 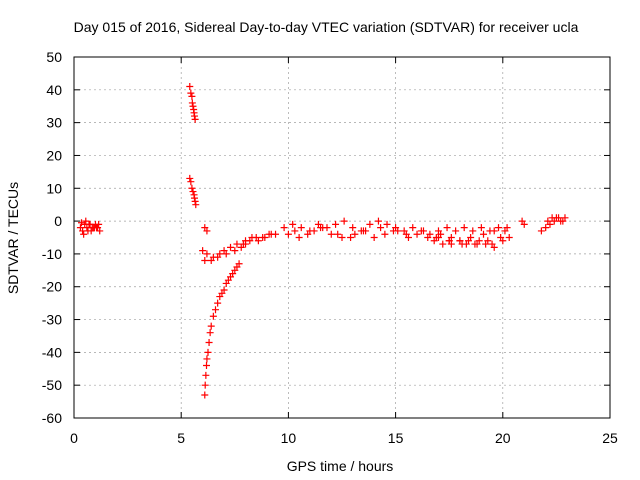 I want to click on tick-label-x: 25, so click(x=610, y=438).